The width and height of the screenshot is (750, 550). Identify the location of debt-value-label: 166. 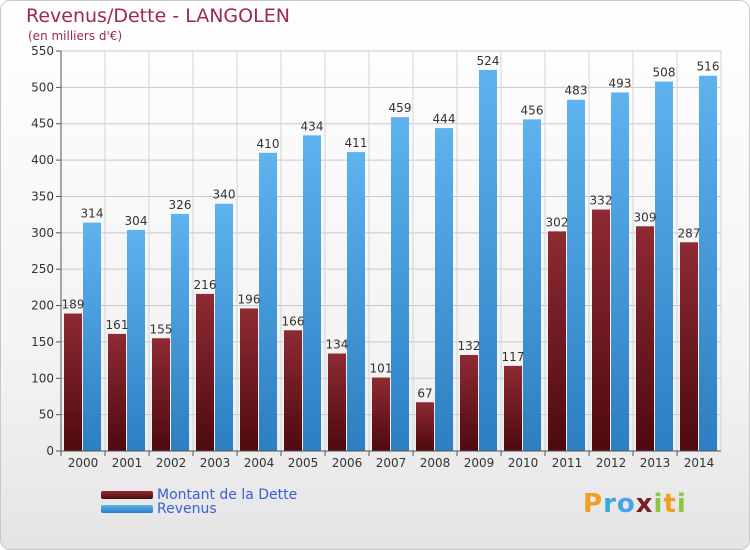
(293, 321).